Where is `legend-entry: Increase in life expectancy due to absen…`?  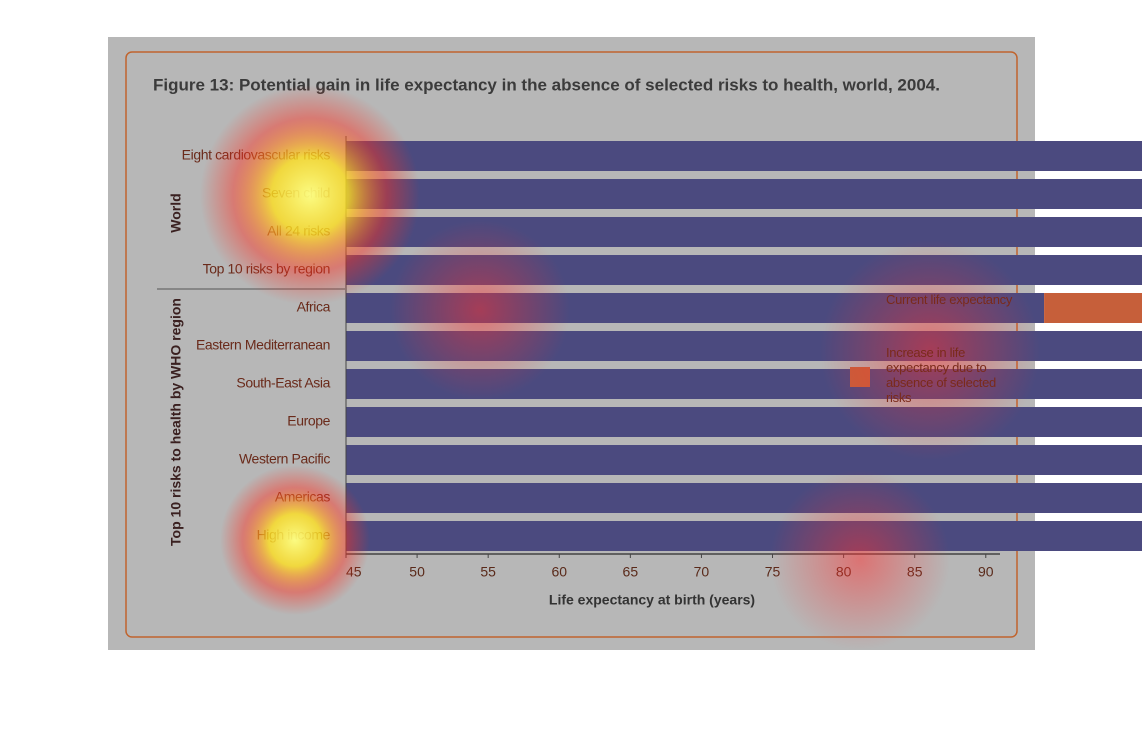 legend-entry: Increase in life expectancy due to absen… is located at coordinates (941, 375).